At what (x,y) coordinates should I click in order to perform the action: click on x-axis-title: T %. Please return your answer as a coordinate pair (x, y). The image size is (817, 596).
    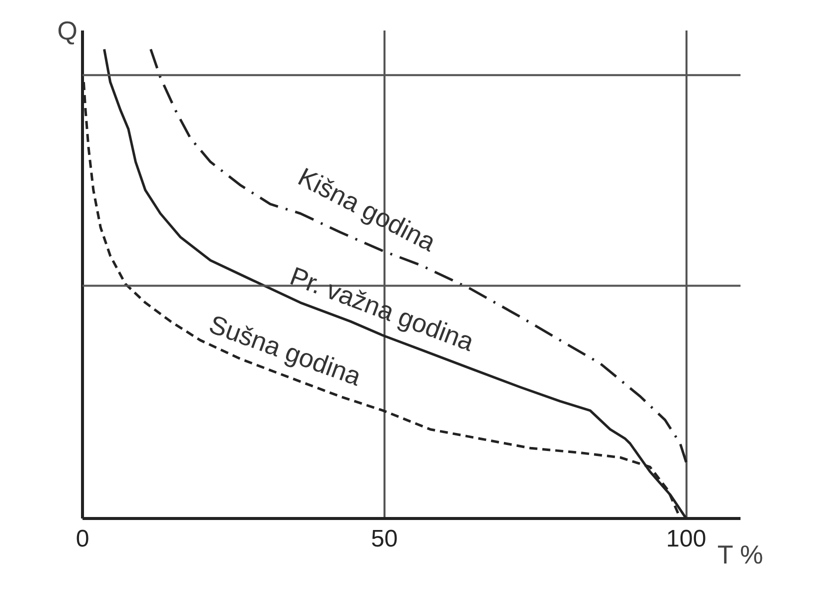
    Looking at the image, I should click on (740, 555).